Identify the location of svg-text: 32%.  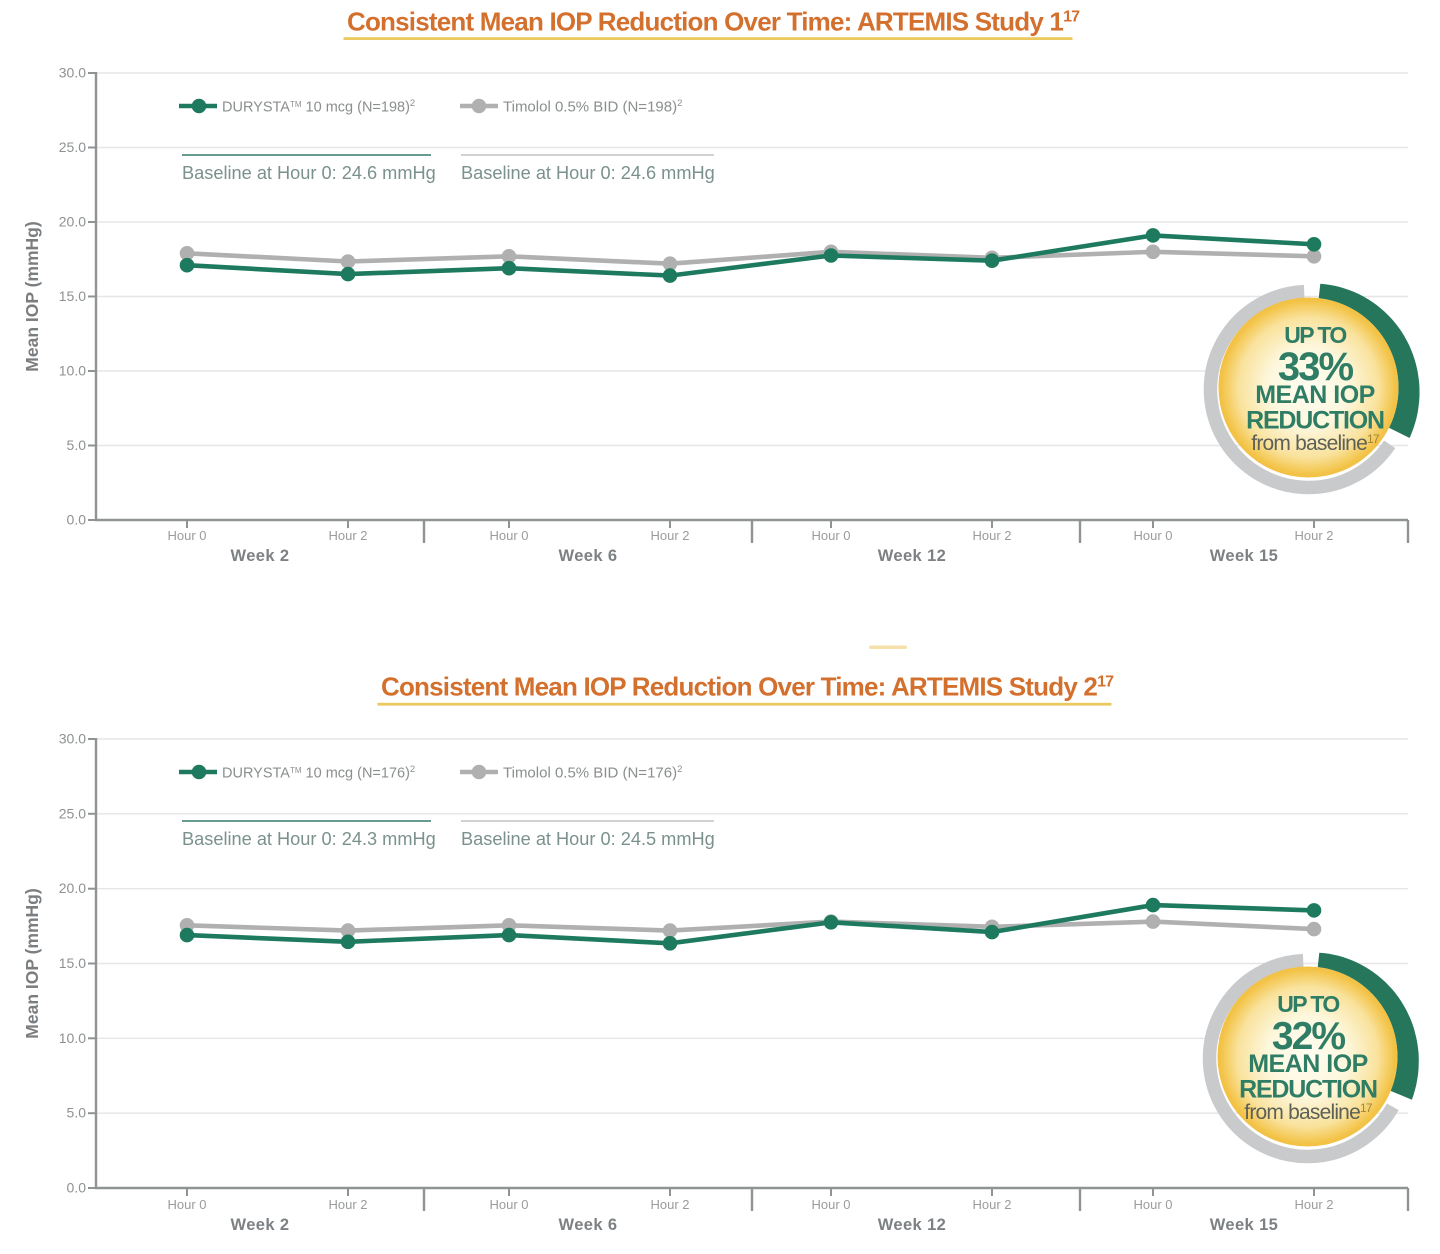
(1309, 1036).